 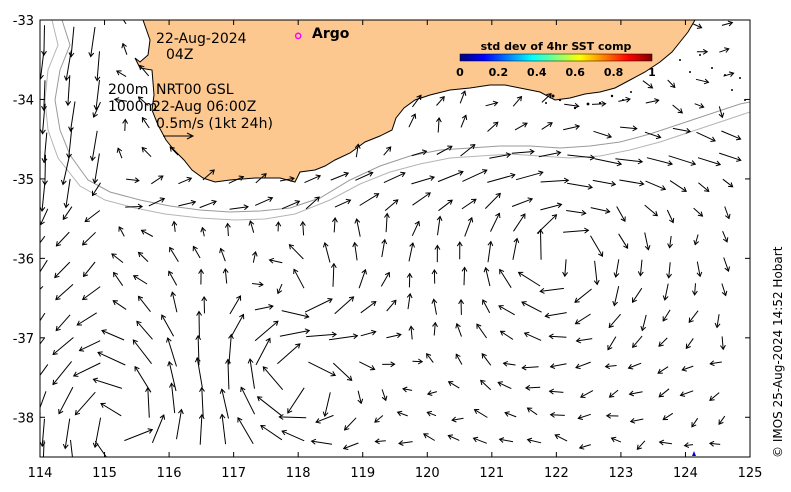 I want to click on info-date: 22-Aug-2024, so click(x=201, y=39).